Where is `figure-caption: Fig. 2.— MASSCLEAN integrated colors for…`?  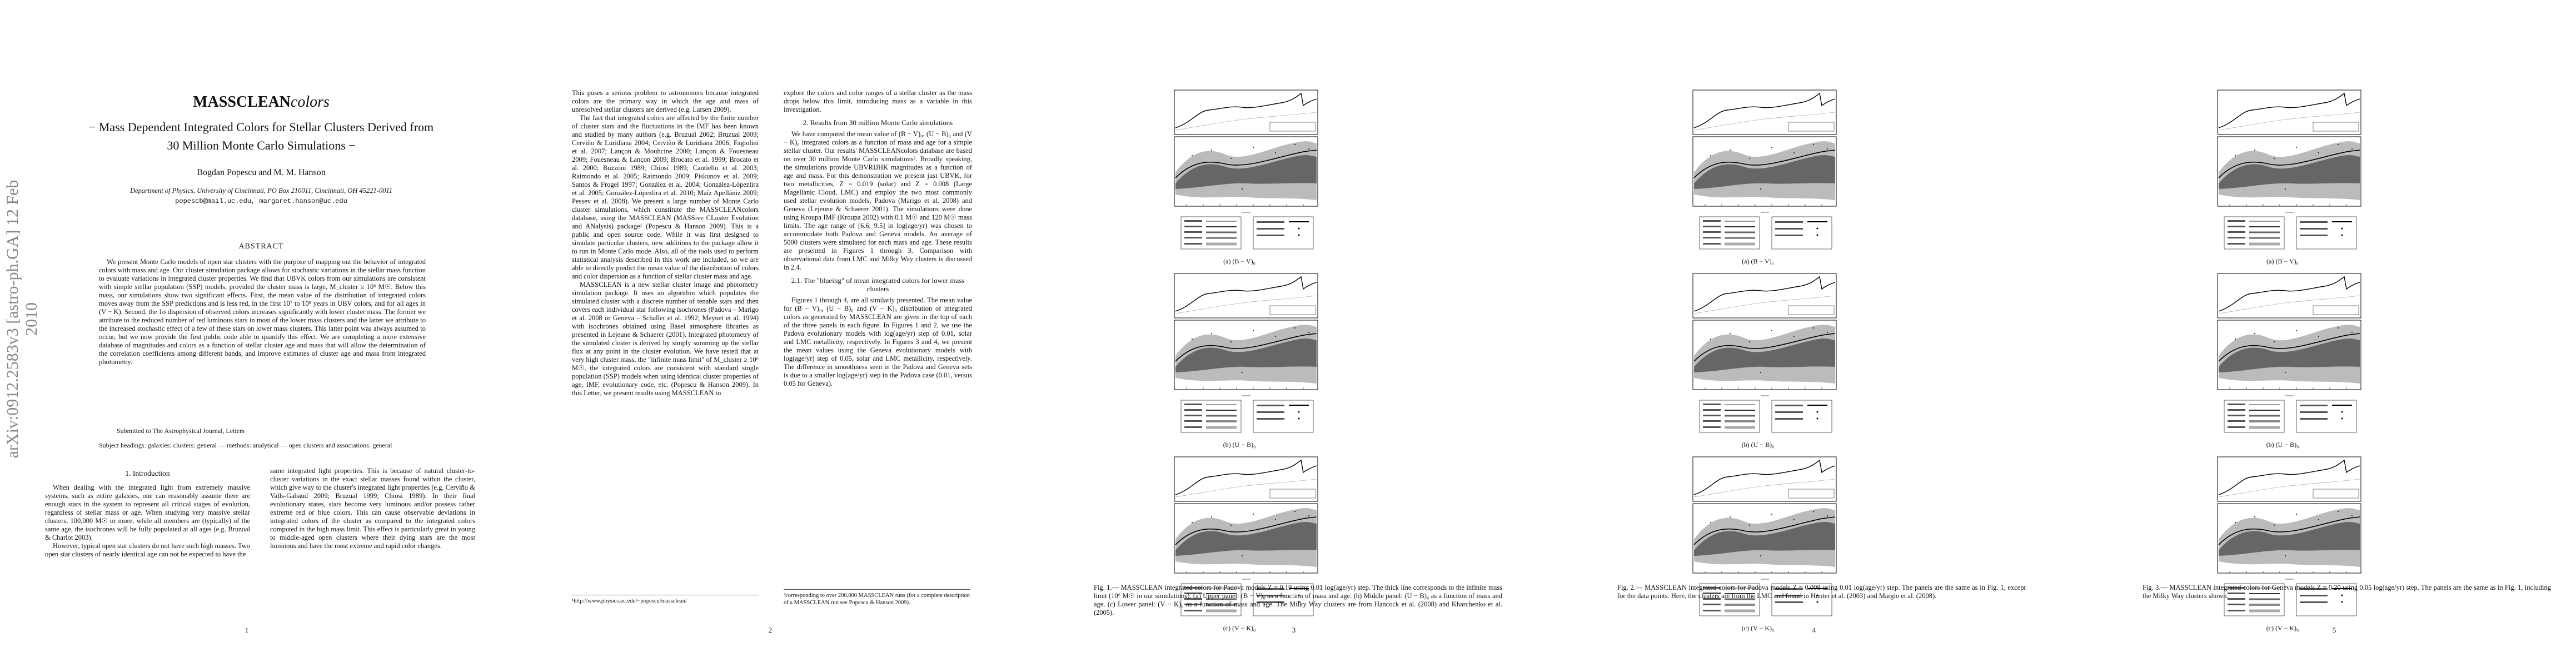
figure-caption: Fig. 2.— MASSCLEAN integrated colors for… is located at coordinates (1821, 592).